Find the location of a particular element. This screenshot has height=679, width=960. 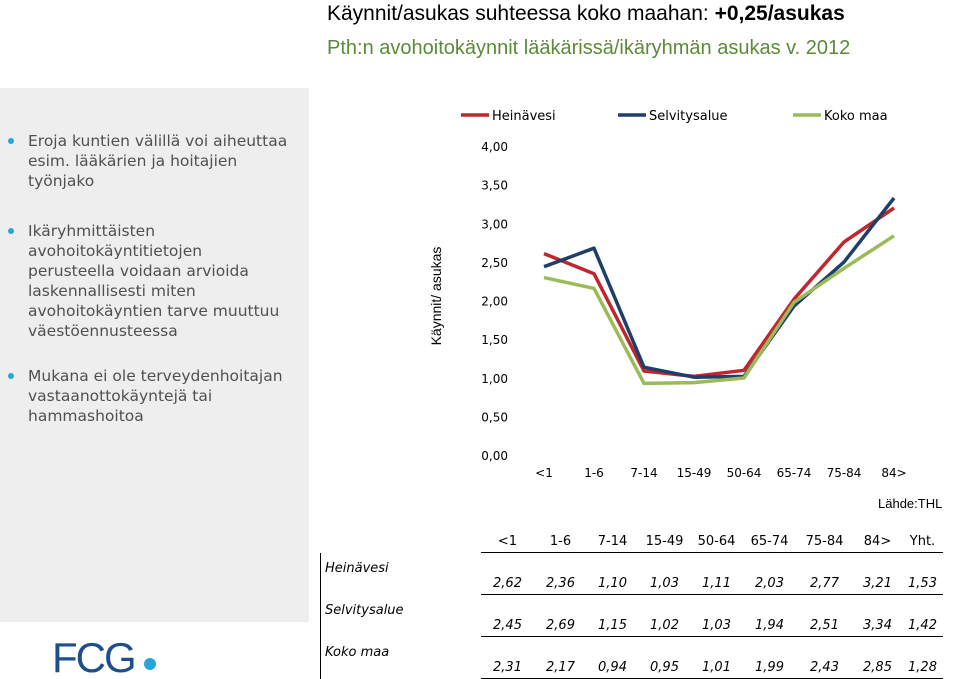

table-cell: 2,85 is located at coordinates (877, 657).